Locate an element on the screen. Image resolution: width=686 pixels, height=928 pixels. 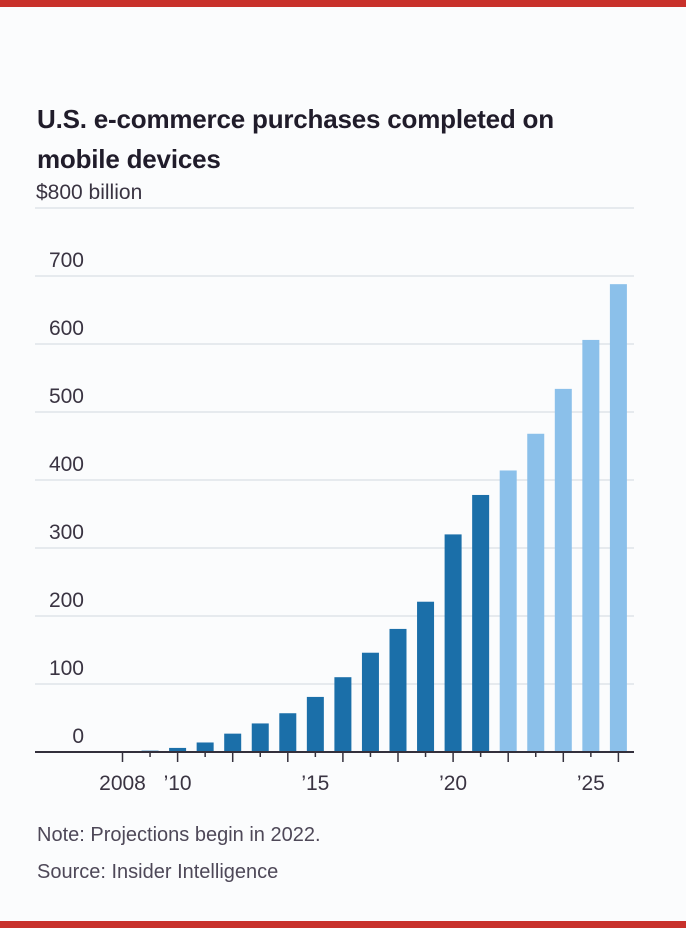
bar-projected-2025 is located at coordinates (591, 545).